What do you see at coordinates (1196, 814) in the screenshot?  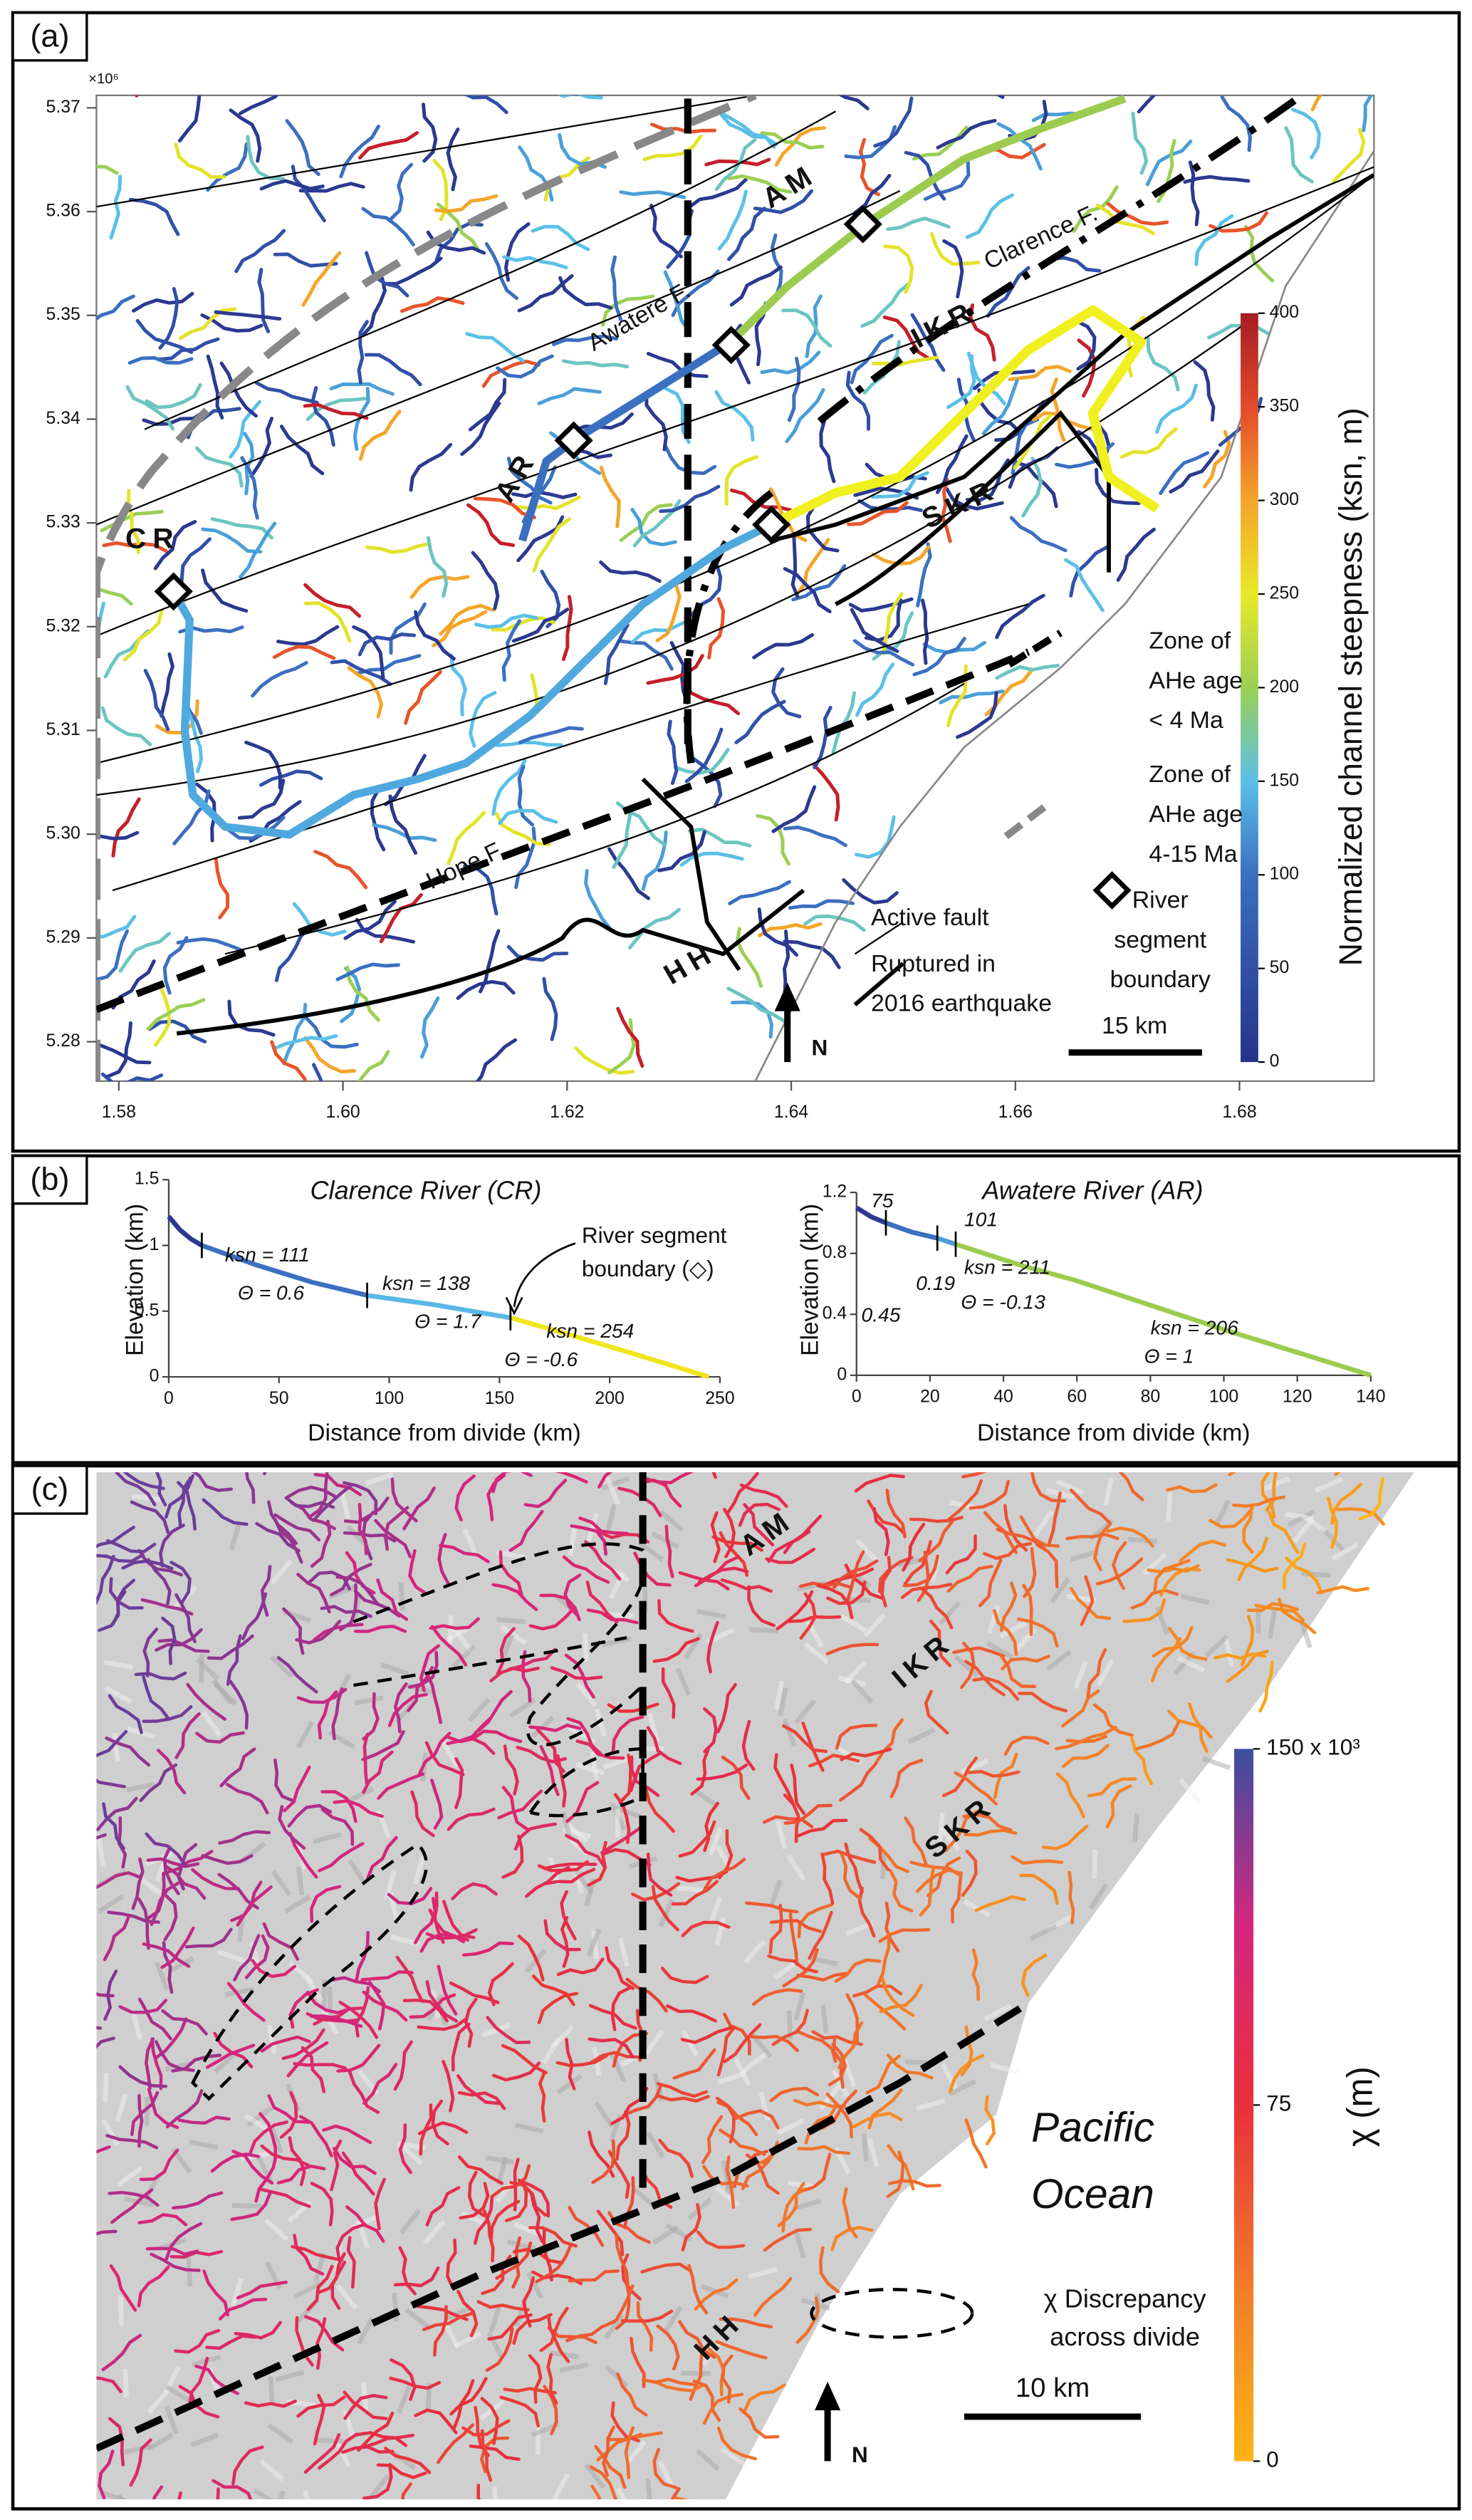 I see `legend-text: AHe age` at bounding box center [1196, 814].